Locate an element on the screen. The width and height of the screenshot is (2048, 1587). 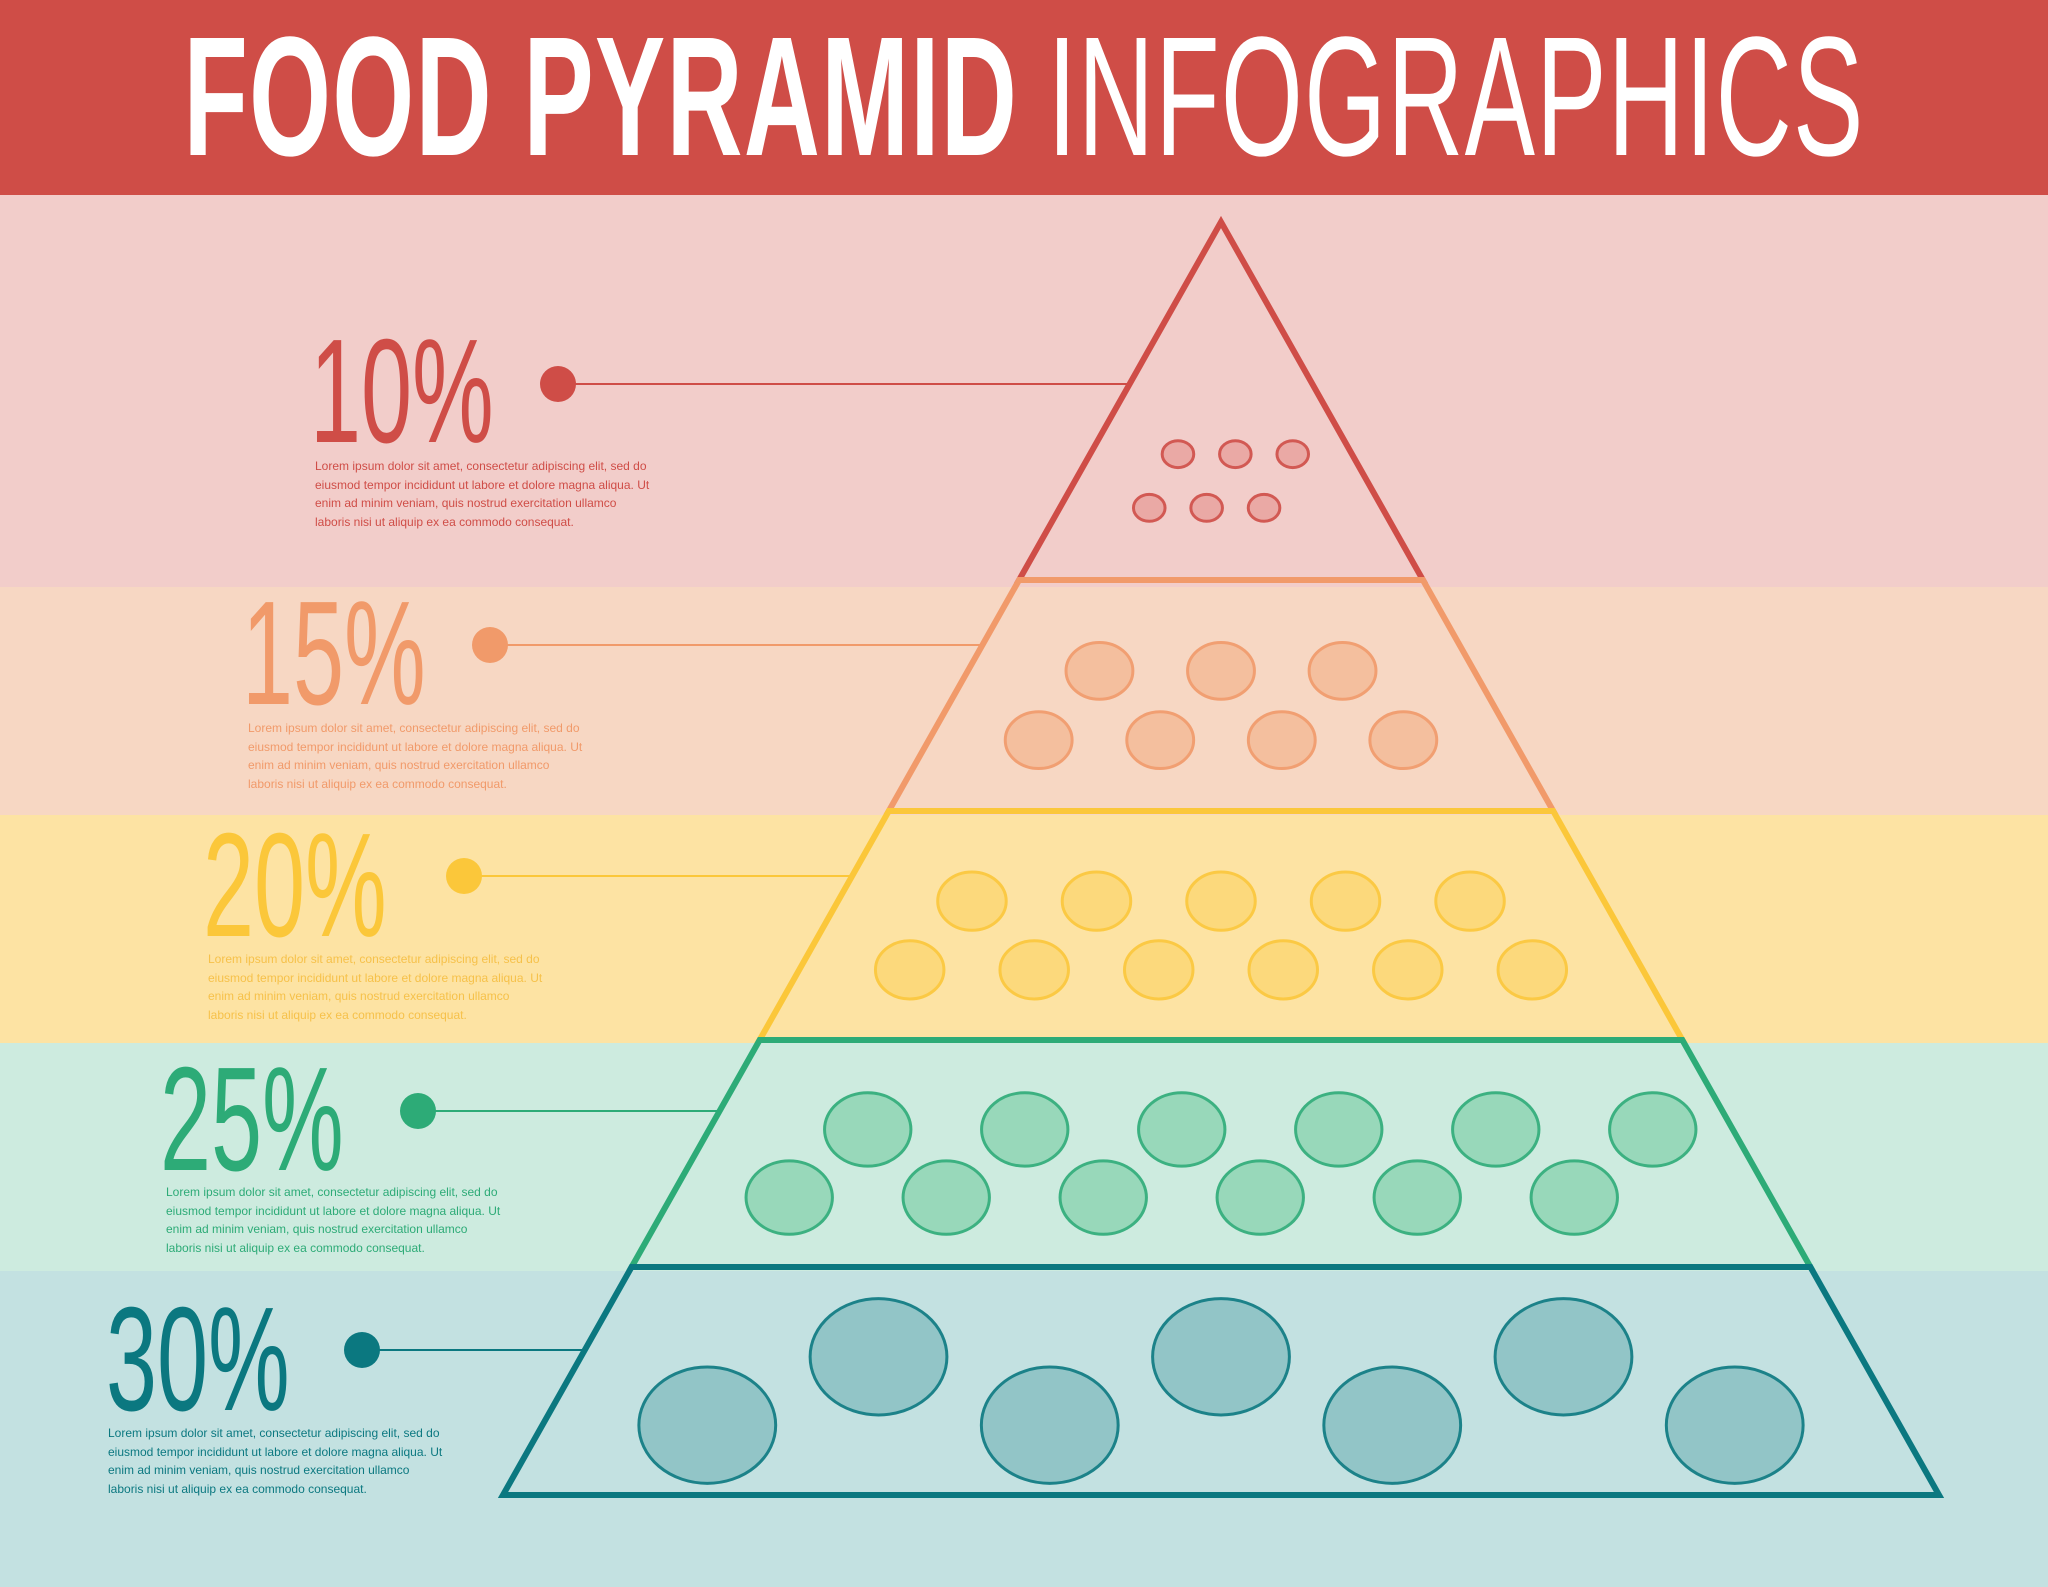
popcorn-icon is located at coordinates (1206, 507).